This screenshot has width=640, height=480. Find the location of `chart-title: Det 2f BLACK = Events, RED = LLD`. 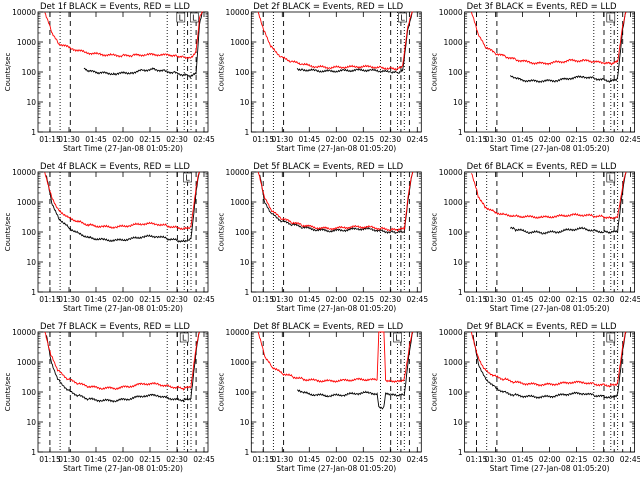

chart-title: Det 2f BLACK = Events, RED = LLD is located at coordinates (328, 7).